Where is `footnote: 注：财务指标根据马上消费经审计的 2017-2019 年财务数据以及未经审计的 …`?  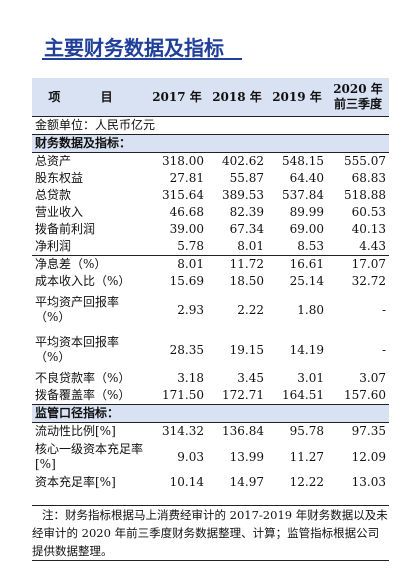 footnote: 注：财务指标根据马上消费经审计的 2017-2019 年财务数据以及未经审计的 … is located at coordinates (210, 533).